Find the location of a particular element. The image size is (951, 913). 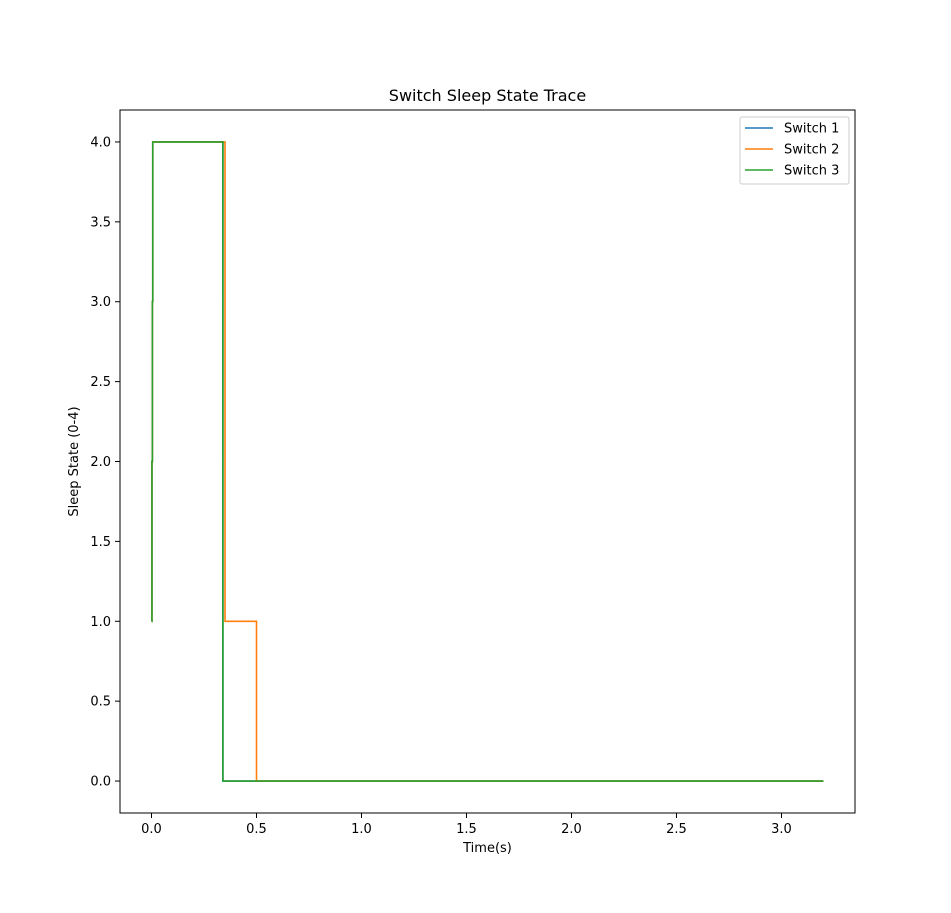

y-tick-label: 0.0 is located at coordinates (100, 782).